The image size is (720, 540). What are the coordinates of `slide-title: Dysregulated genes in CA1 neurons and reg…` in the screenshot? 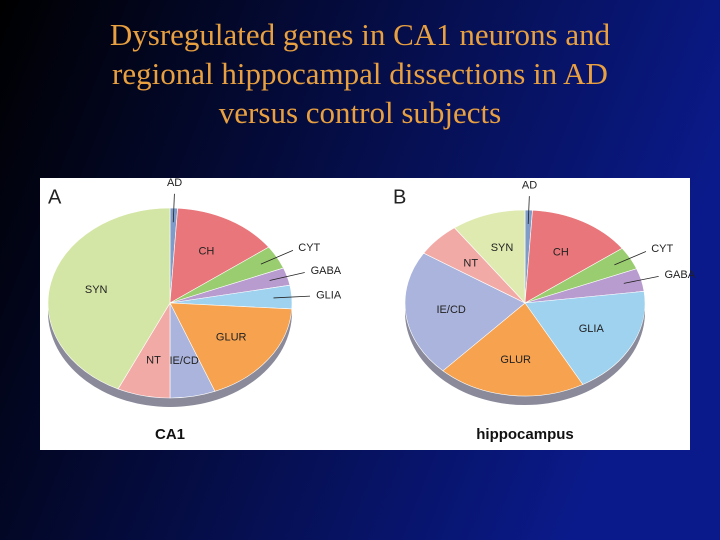 It's located at (360, 73).